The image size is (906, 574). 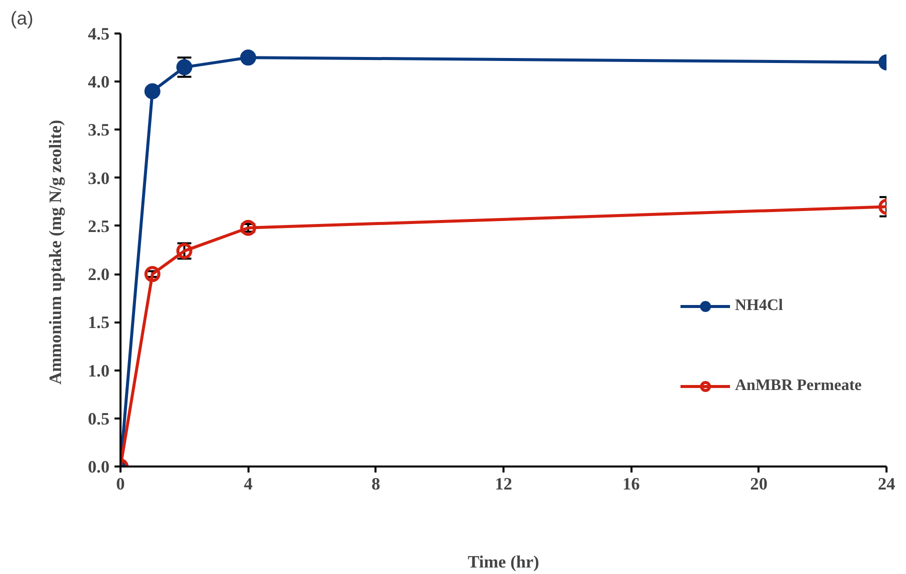 I want to click on y-tick-label: 3.0, so click(x=99, y=178).